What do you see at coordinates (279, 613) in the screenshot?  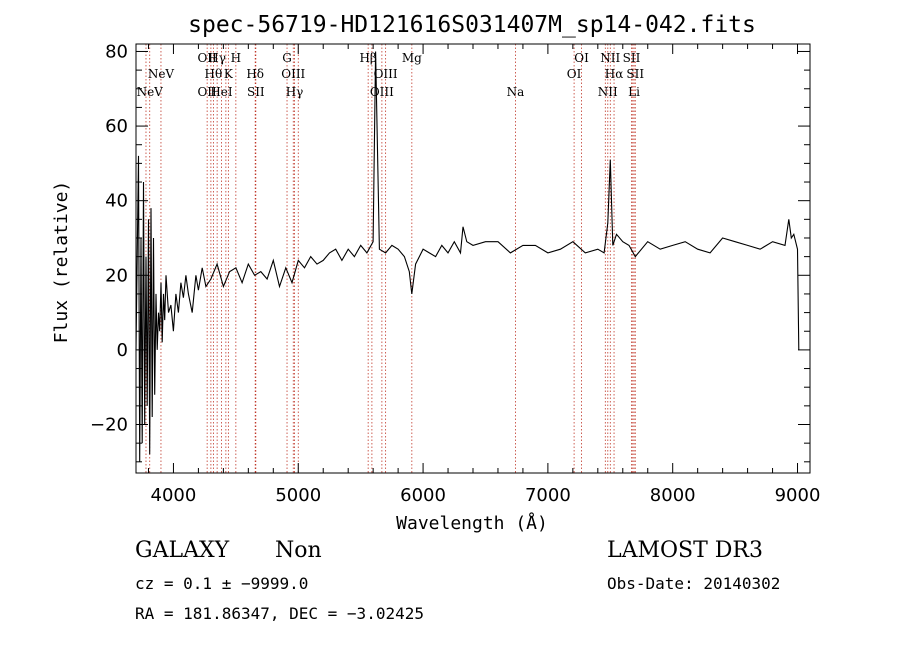 I see `ra-dec-readout: RA = 181.86347, DEC = −3.02425` at bounding box center [279, 613].